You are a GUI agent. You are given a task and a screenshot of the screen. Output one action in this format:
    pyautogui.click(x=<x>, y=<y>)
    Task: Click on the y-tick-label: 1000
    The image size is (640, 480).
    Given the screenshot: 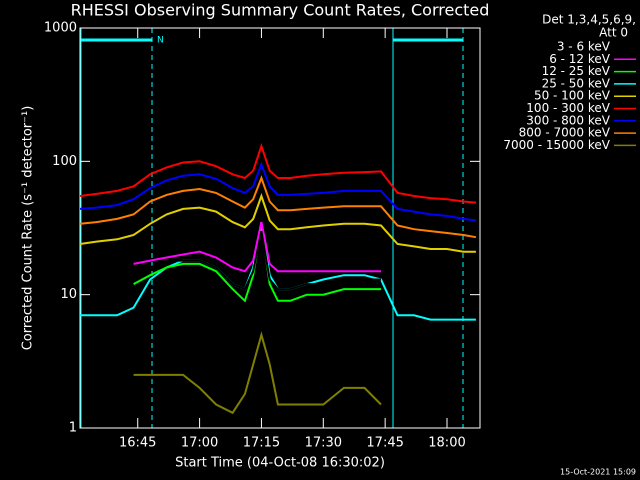 What is the action you would take?
    pyautogui.click(x=60, y=28)
    